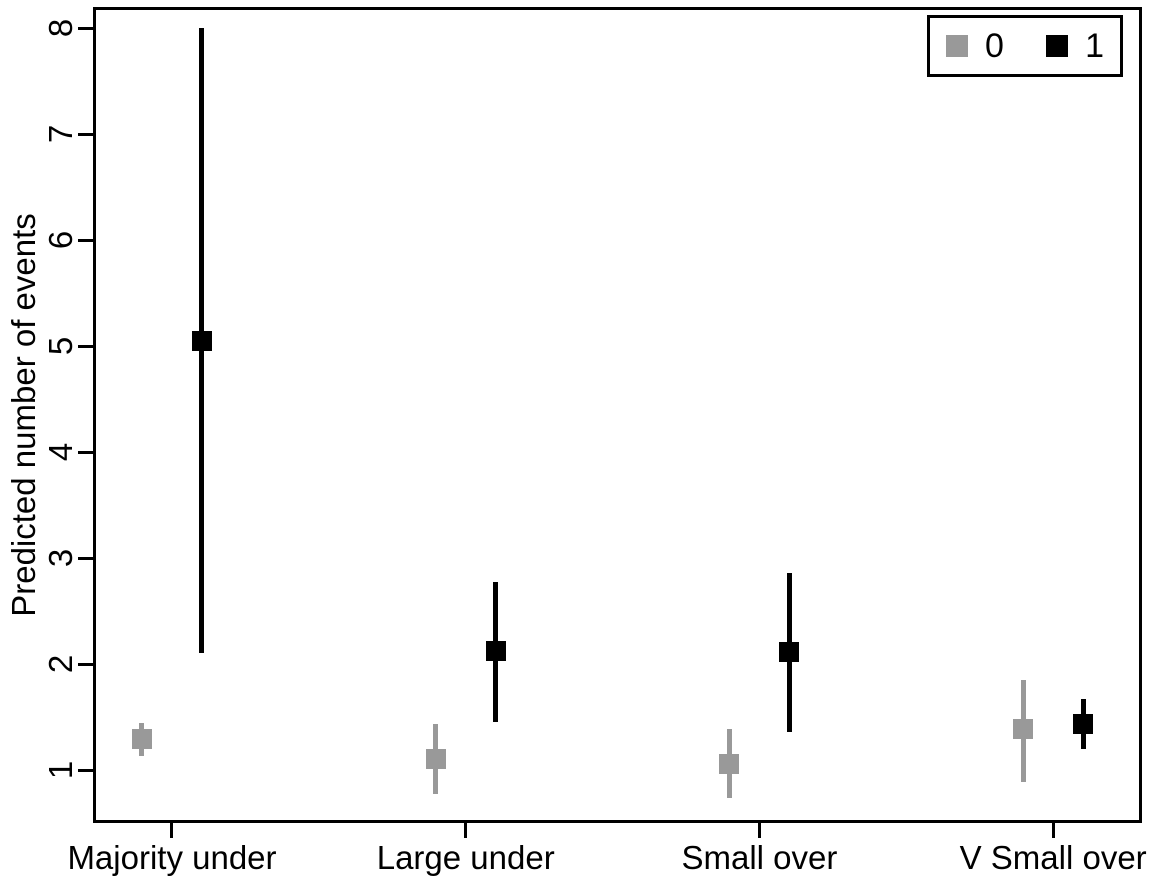 Image resolution: width=1150 pixels, height=883 pixels. Describe the element at coordinates (23, 415) in the screenshot. I see `y-axis-title: Predicted number of events` at that location.